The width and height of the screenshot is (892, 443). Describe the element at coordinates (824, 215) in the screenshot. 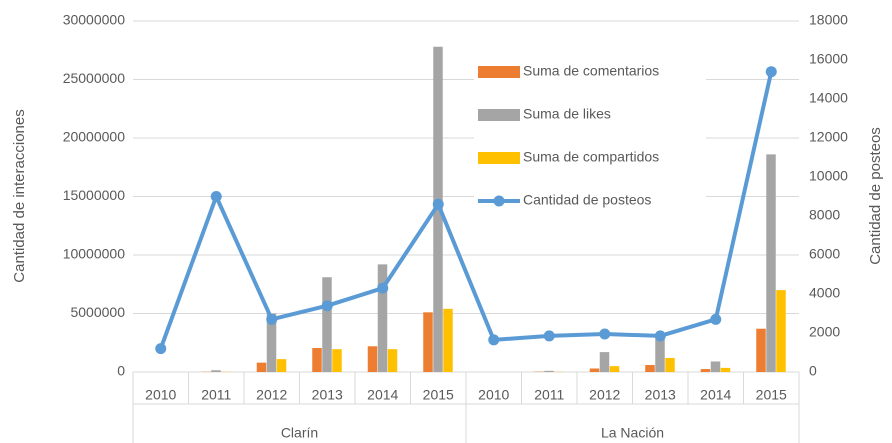

I see `y2-tick-label: 8000` at that location.